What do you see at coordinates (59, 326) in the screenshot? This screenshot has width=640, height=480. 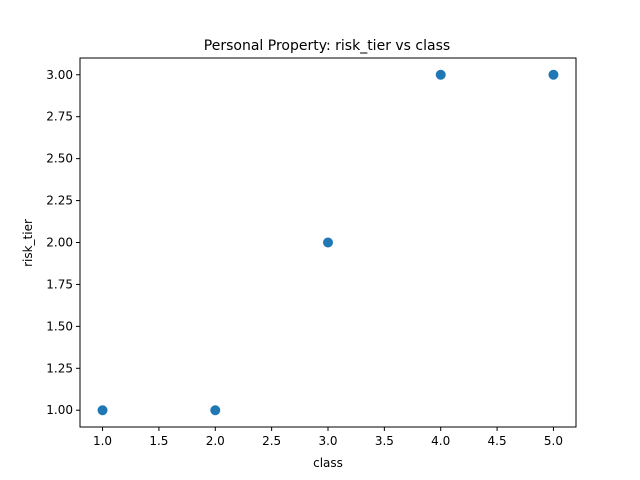 I see `y-tick-label: 1.50` at bounding box center [59, 326].